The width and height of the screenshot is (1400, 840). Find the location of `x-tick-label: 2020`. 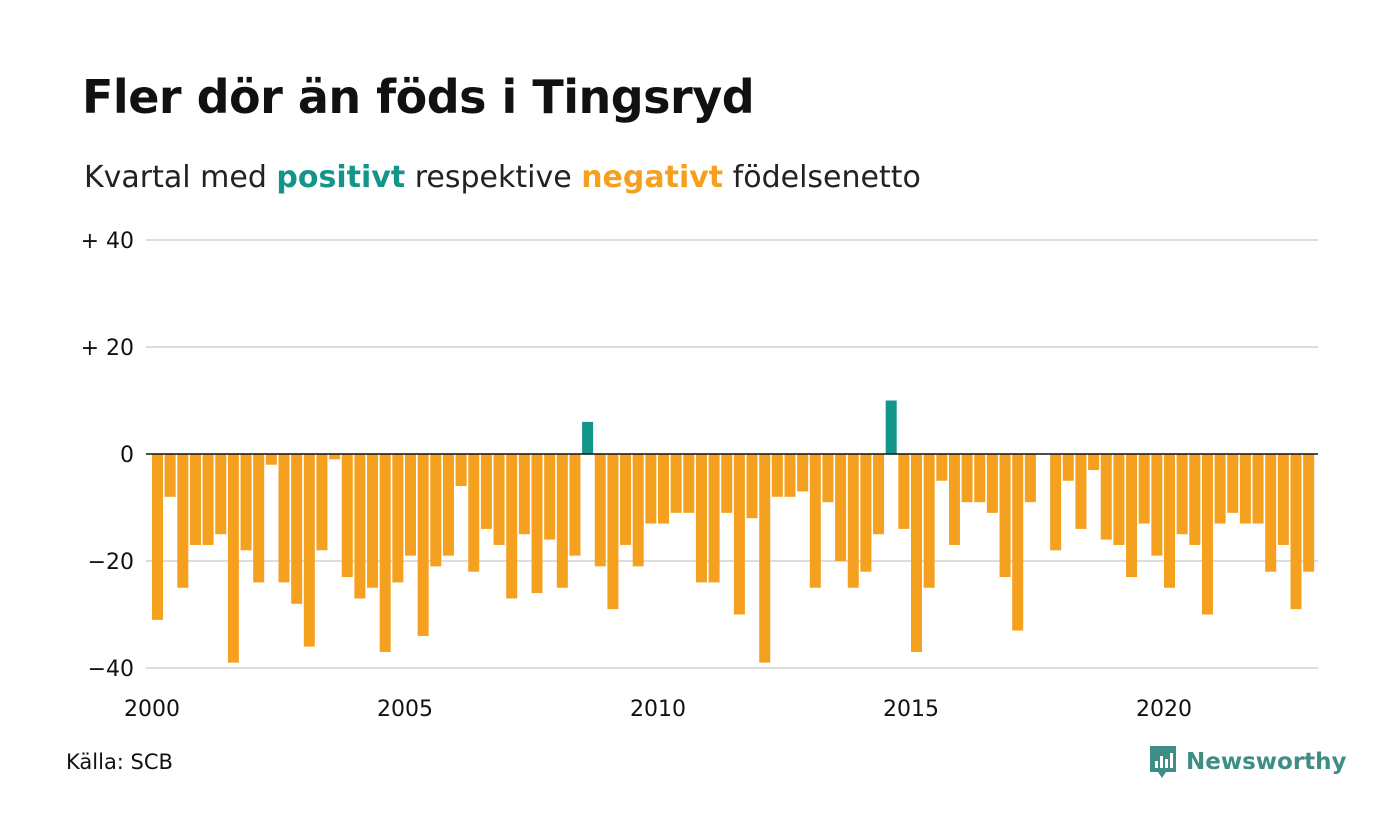

x-tick-label: 2020 is located at coordinates (1164, 709).